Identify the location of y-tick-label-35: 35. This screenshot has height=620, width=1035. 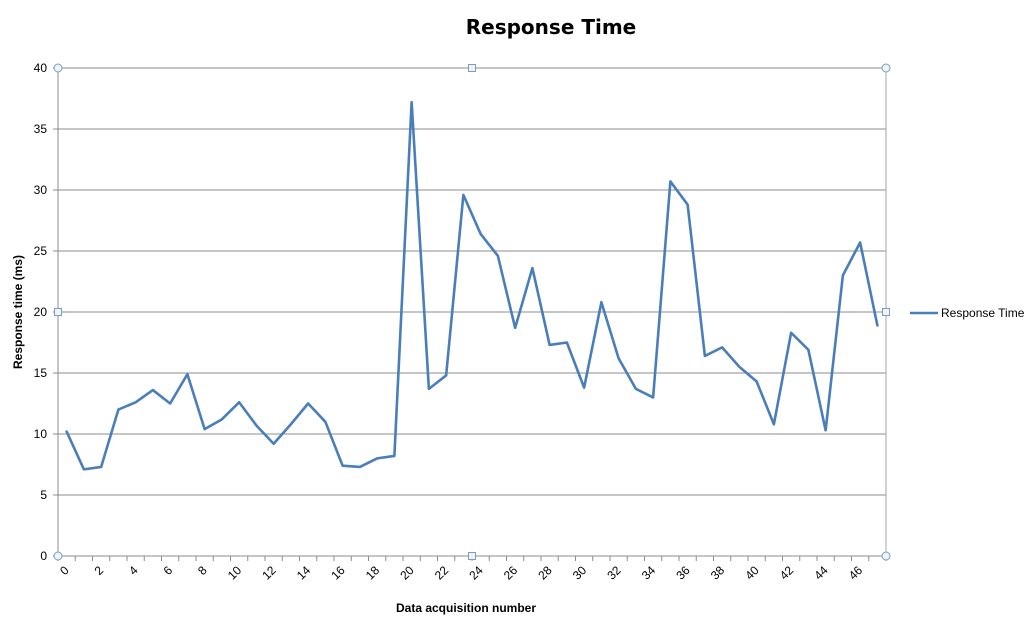
(41, 129).